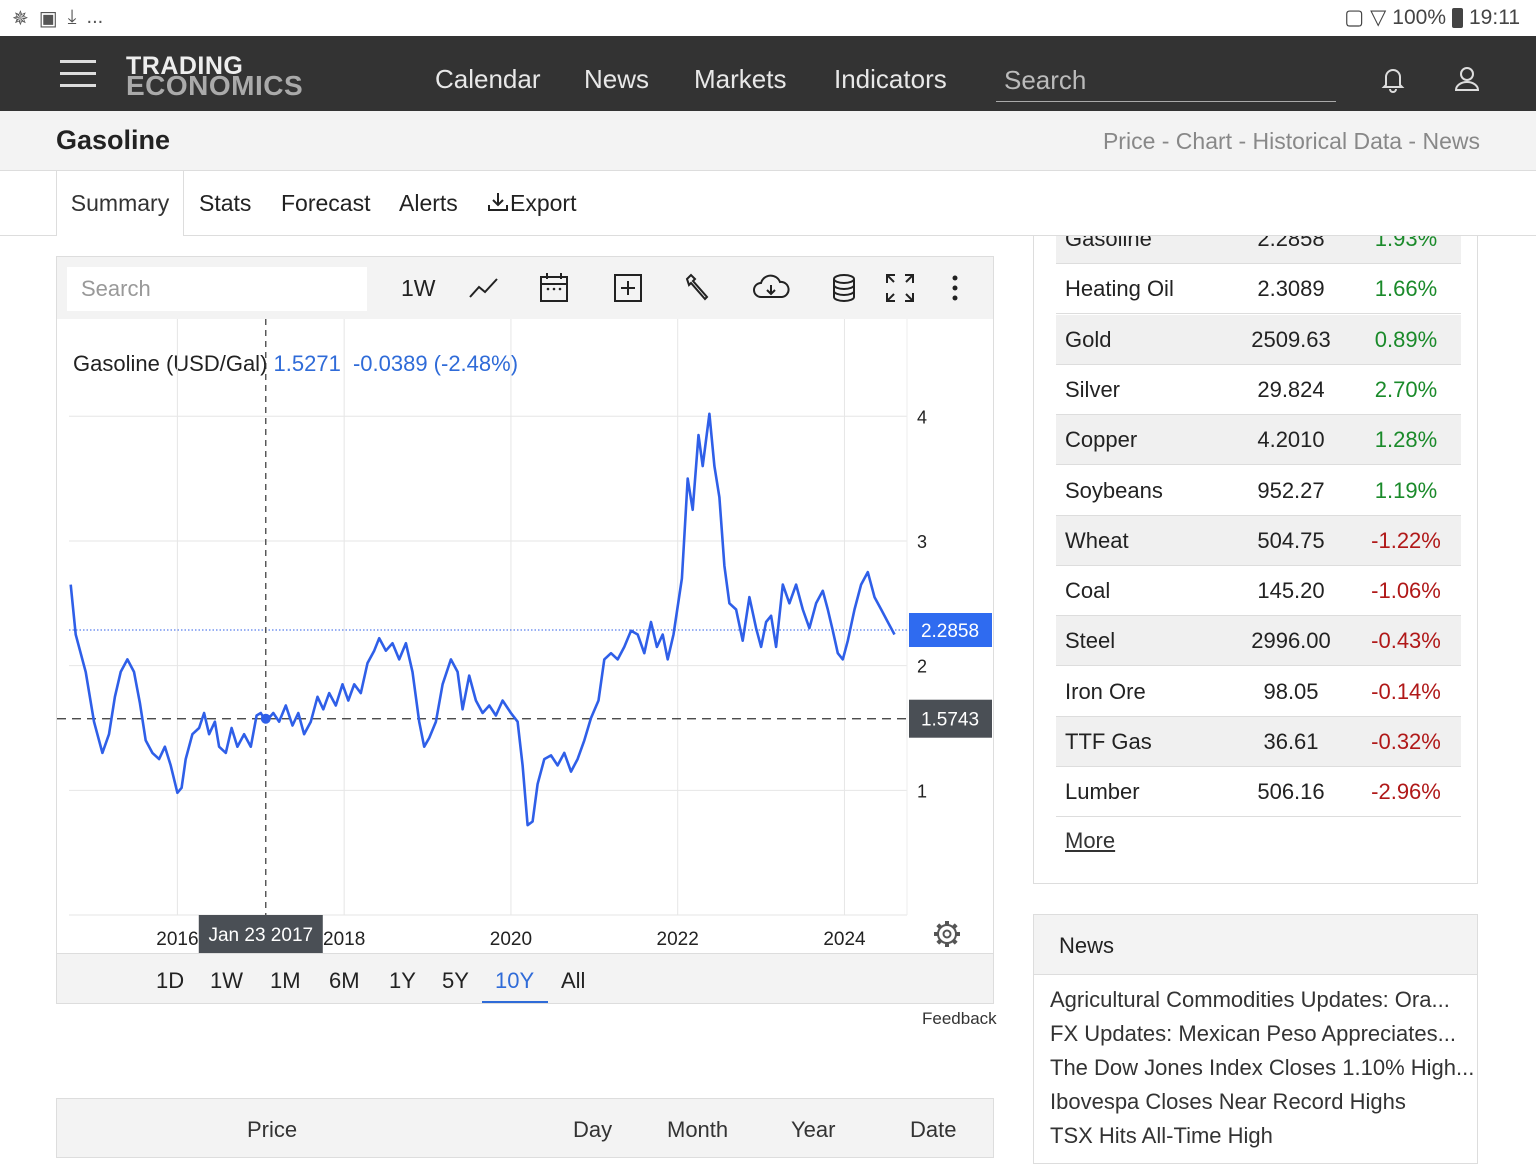 This screenshot has width=1536, height=1164. What do you see at coordinates (1097, 540) in the screenshot?
I see `commodity-name: Wheat` at bounding box center [1097, 540].